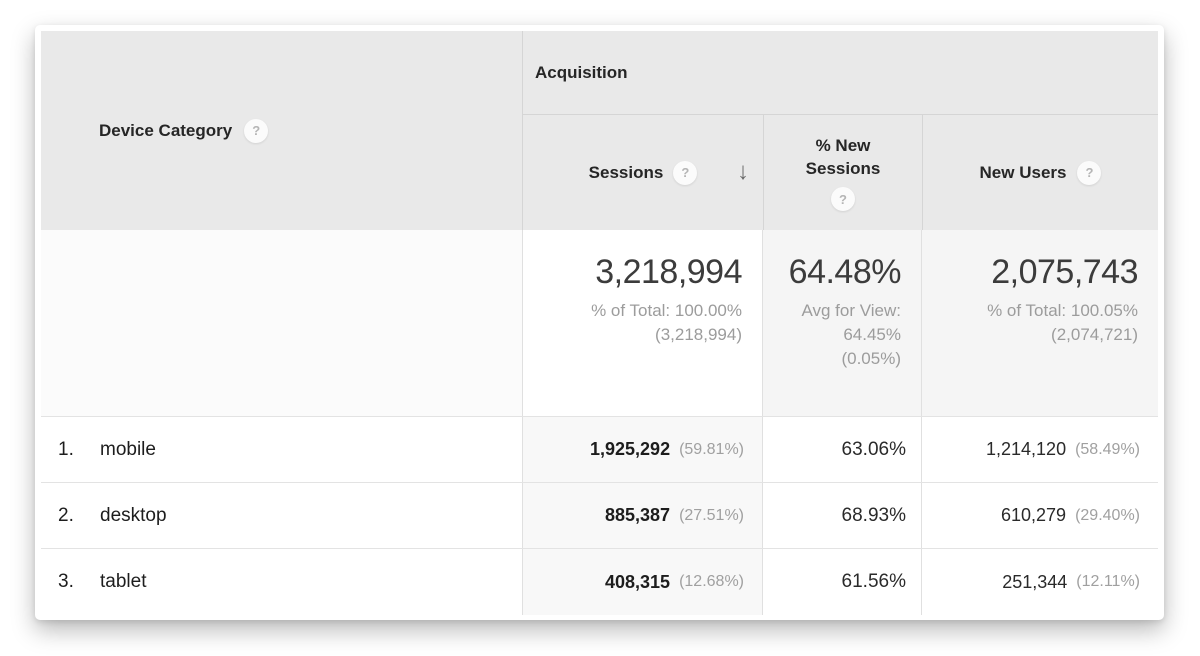 The width and height of the screenshot is (1200, 656). What do you see at coordinates (1108, 581) in the screenshot?
I see `new-users-percent: (12.11%)` at bounding box center [1108, 581].